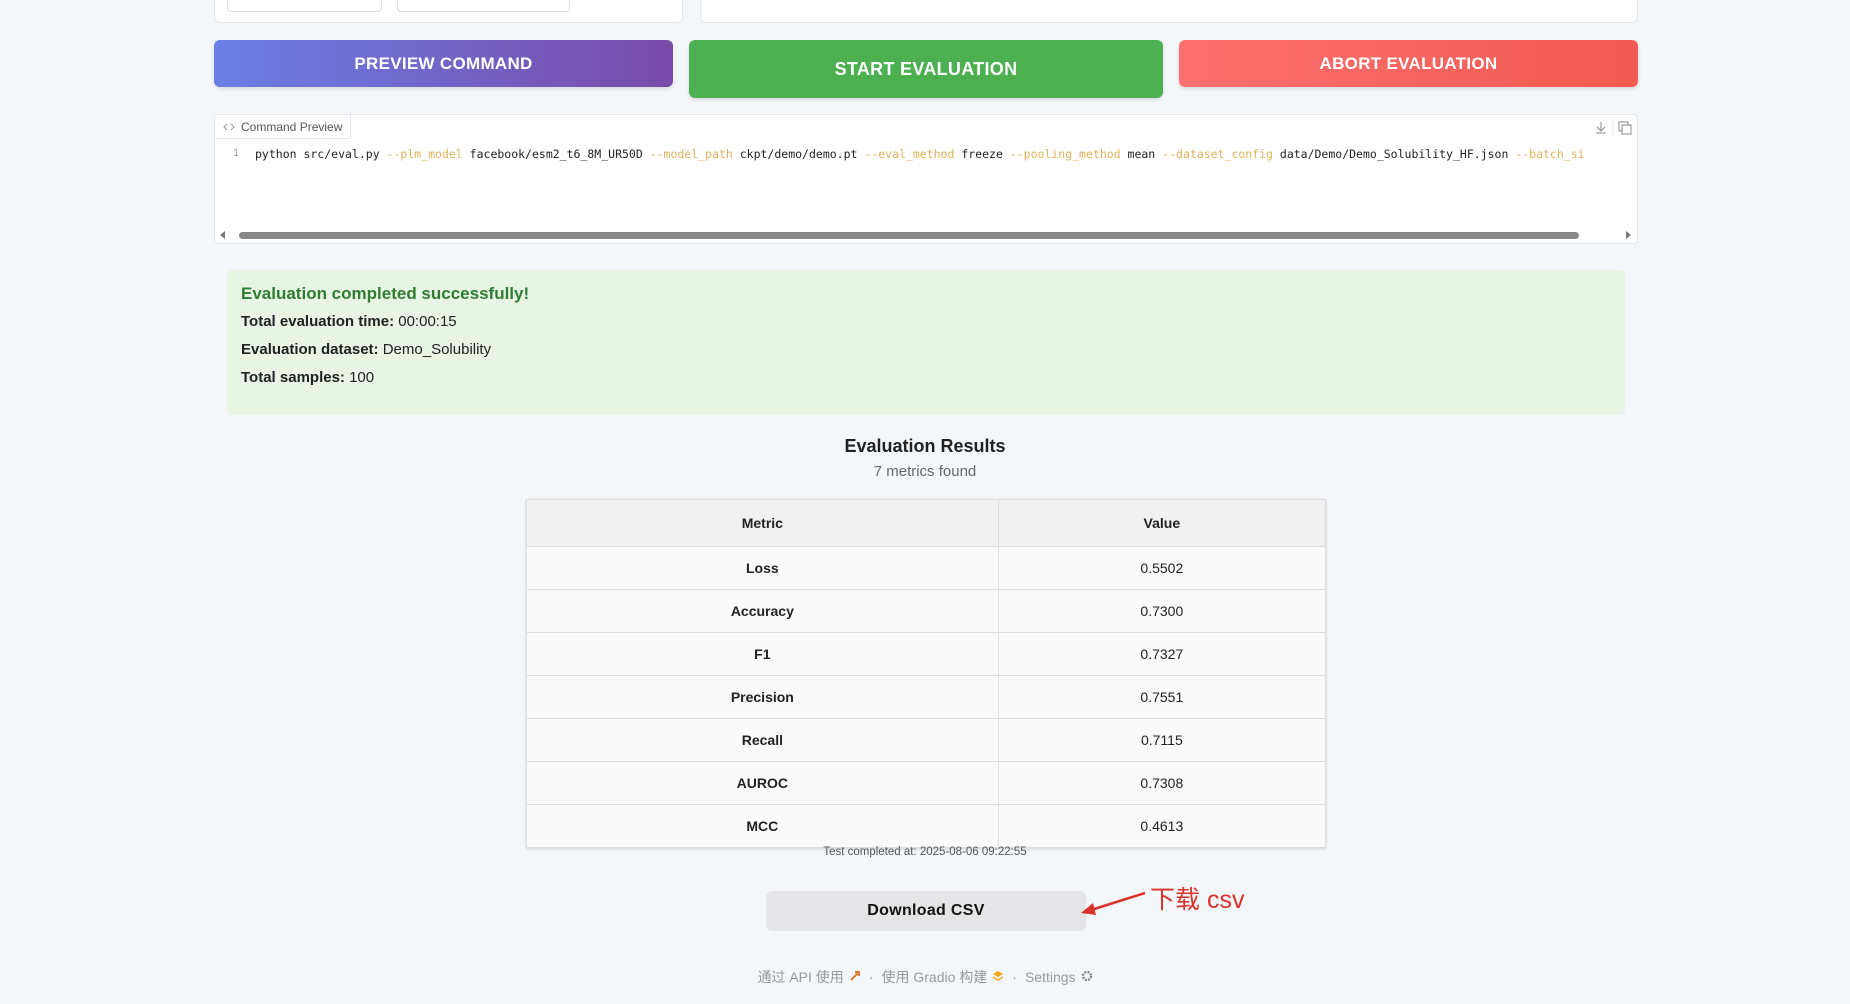 The height and width of the screenshot is (1004, 1850). I want to click on table-row: AUROC 0.7308, so click(926, 783).